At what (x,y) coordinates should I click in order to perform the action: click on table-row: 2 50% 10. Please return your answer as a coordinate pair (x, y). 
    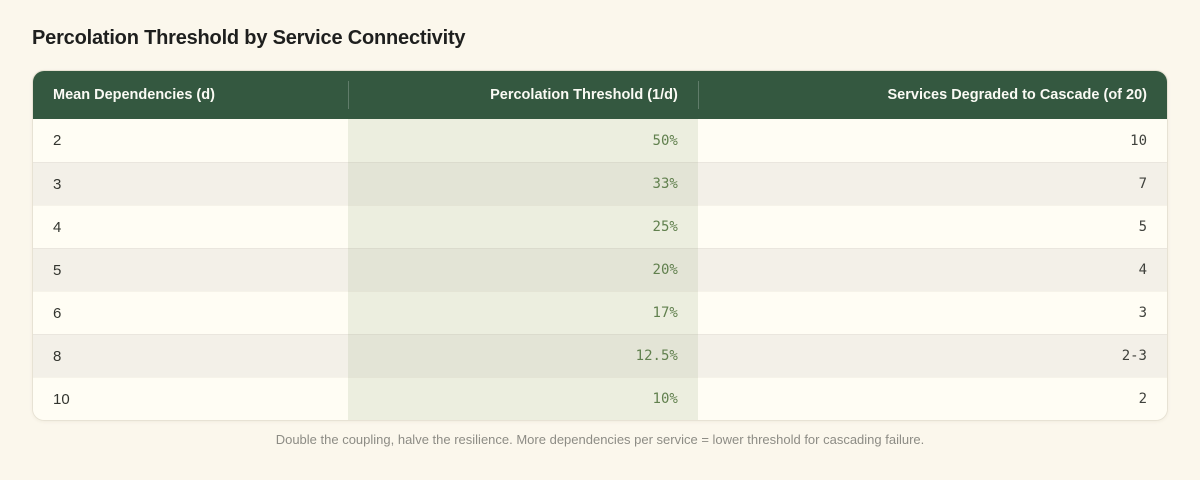
    Looking at the image, I should click on (600, 140).